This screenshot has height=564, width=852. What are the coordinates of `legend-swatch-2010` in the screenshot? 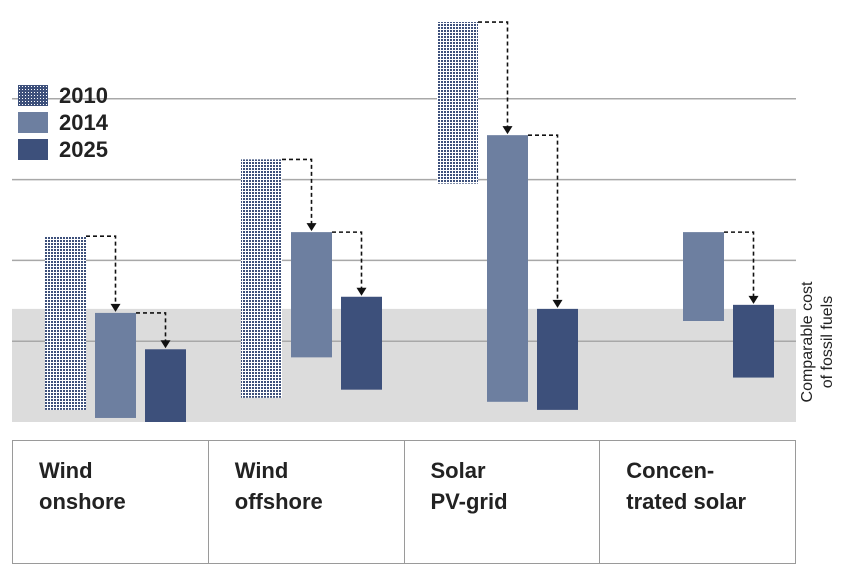 It's located at (33, 95).